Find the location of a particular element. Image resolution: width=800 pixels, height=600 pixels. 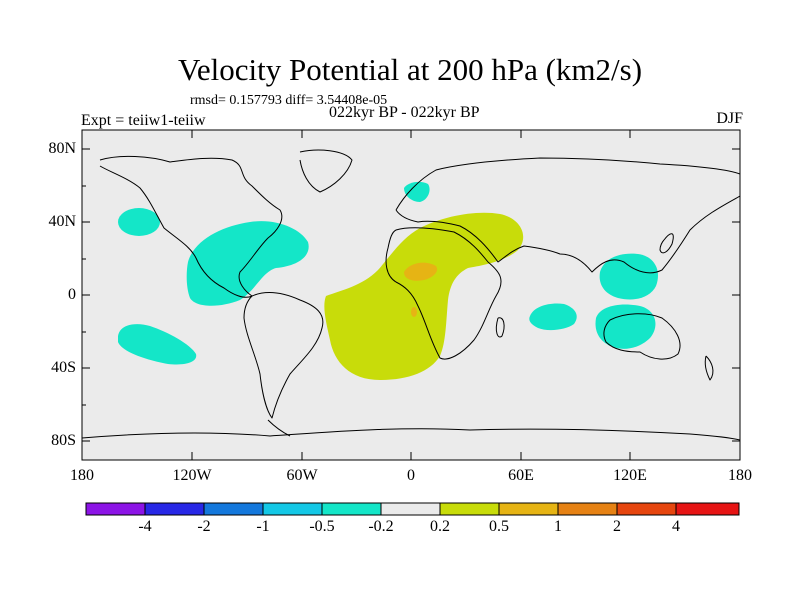

lon-label-60w: 60W is located at coordinates (302, 475).